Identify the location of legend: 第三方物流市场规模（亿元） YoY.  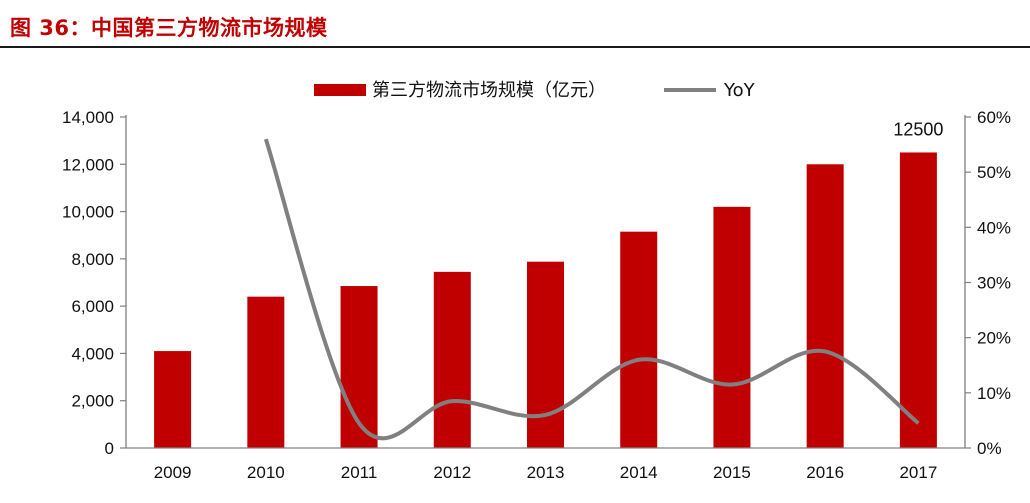
(535, 90).